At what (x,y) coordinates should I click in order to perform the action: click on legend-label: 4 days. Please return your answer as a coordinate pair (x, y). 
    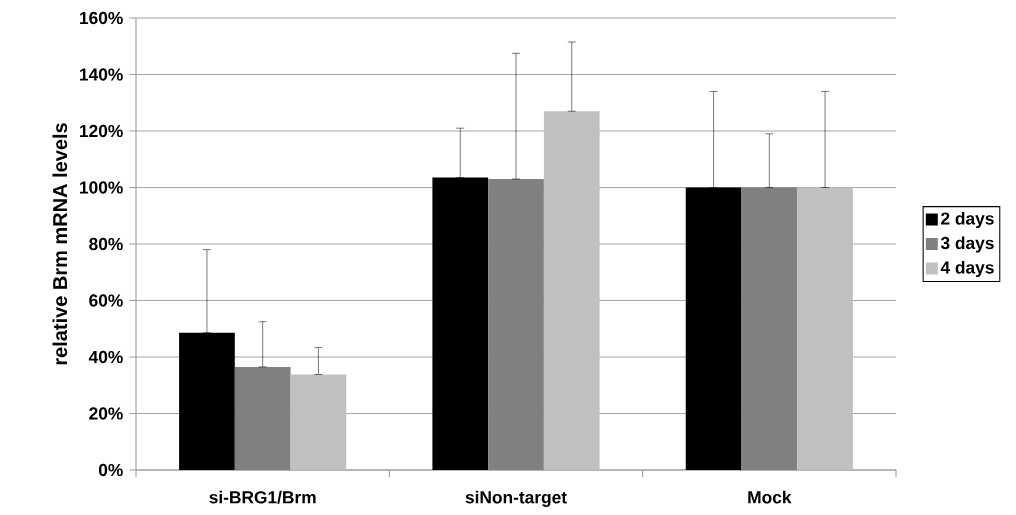
    Looking at the image, I should click on (967, 269).